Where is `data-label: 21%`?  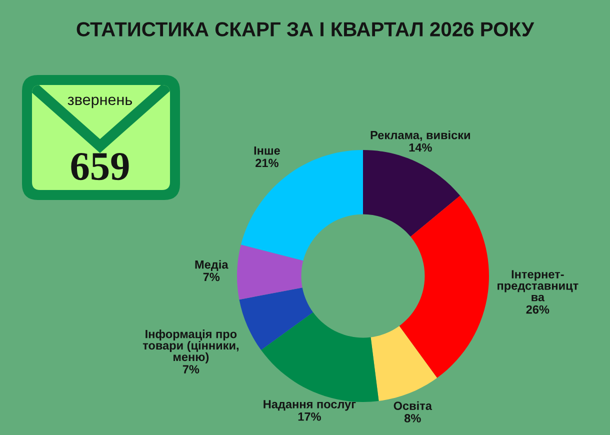
data-label: 21% is located at coordinates (267, 163).